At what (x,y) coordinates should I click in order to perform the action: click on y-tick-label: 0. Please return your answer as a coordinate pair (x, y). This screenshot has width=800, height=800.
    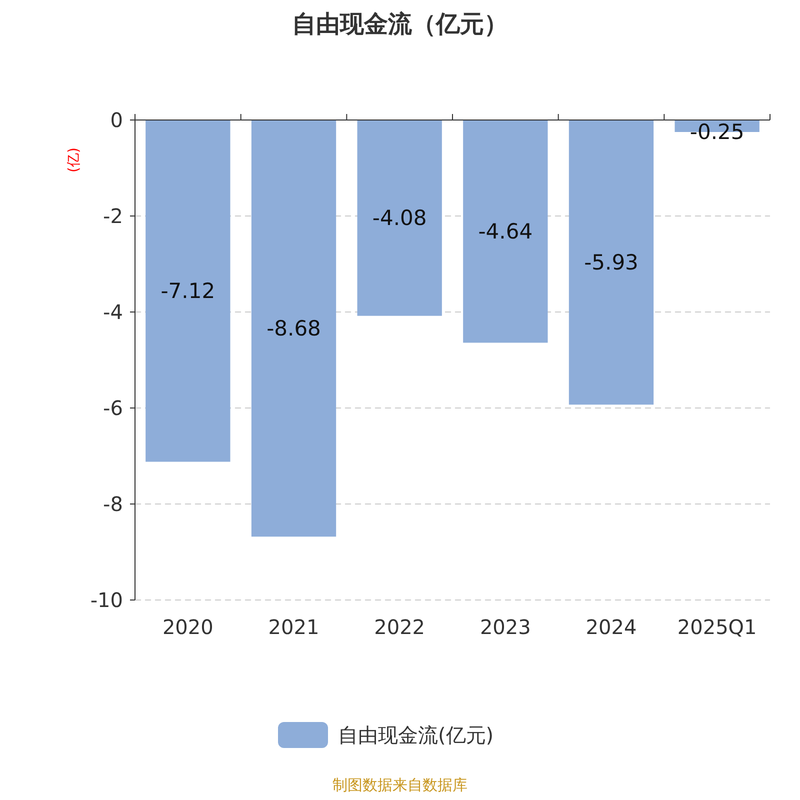
    Looking at the image, I should click on (116, 120).